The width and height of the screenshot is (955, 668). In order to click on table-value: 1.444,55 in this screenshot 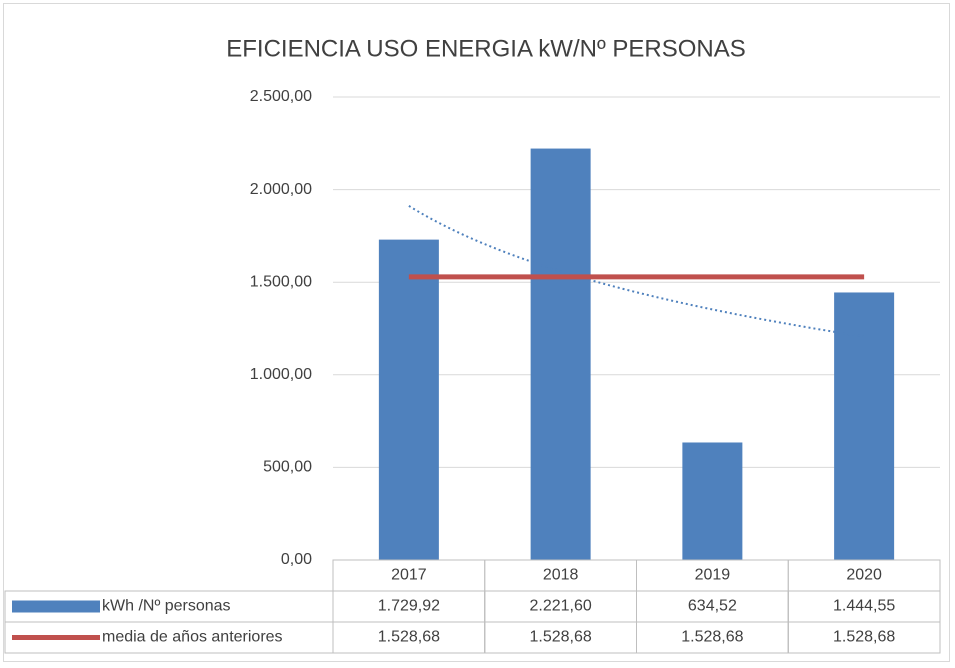, I will do `click(864, 606)`.